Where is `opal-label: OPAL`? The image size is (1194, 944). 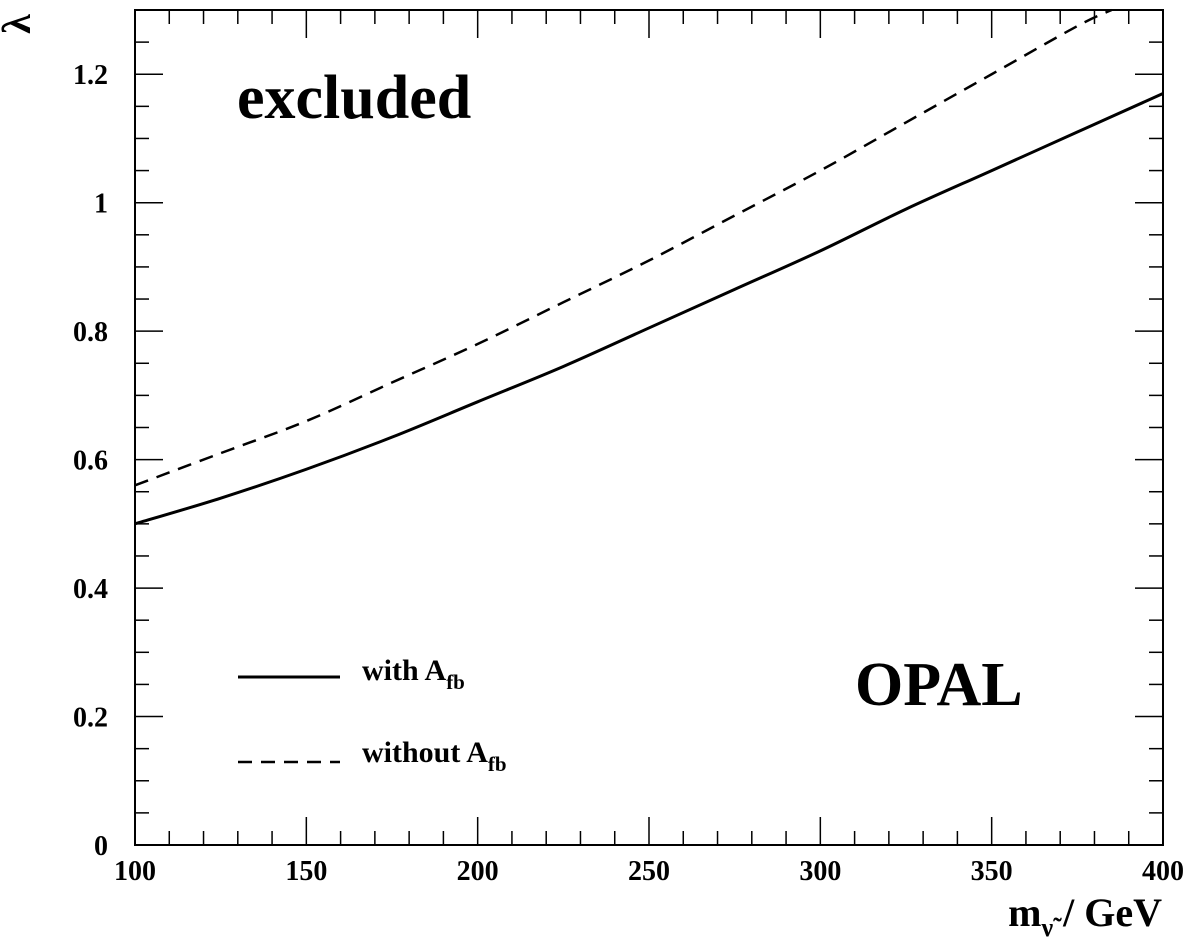 opal-label: OPAL is located at coordinates (939, 685).